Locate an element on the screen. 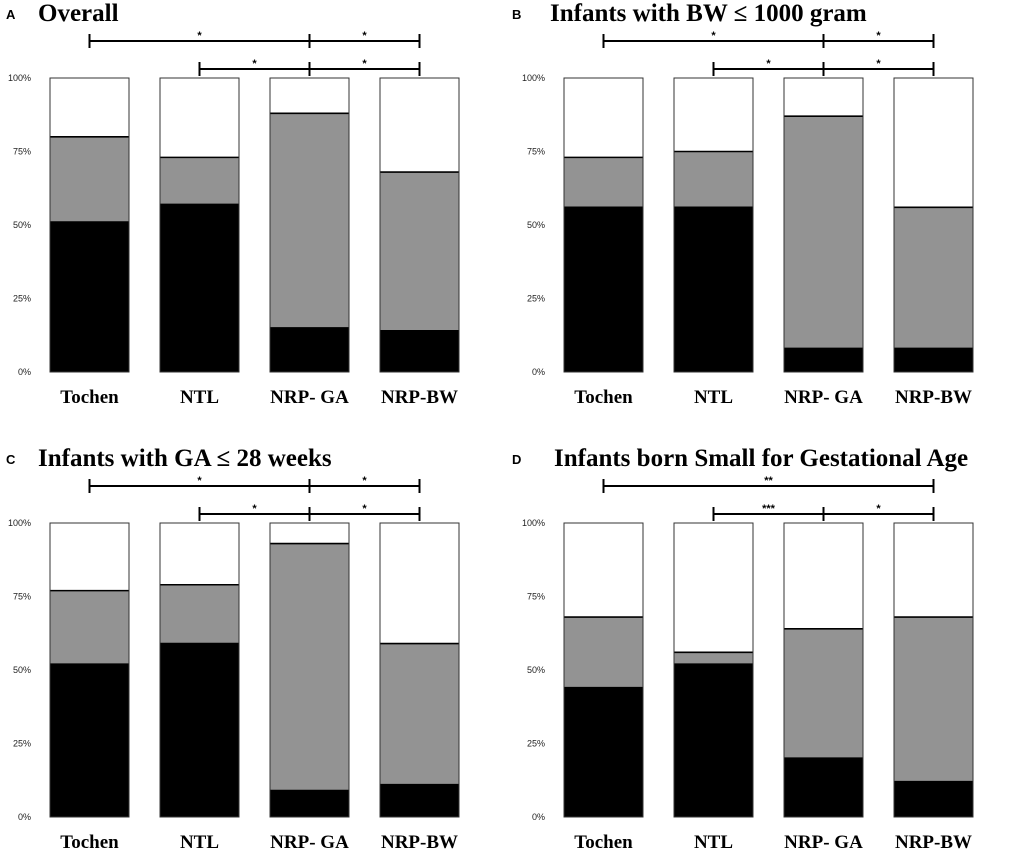 This screenshot has height=853, width=1023. panel-title: Infants born Small for Gestational Age is located at coordinates (761, 458).